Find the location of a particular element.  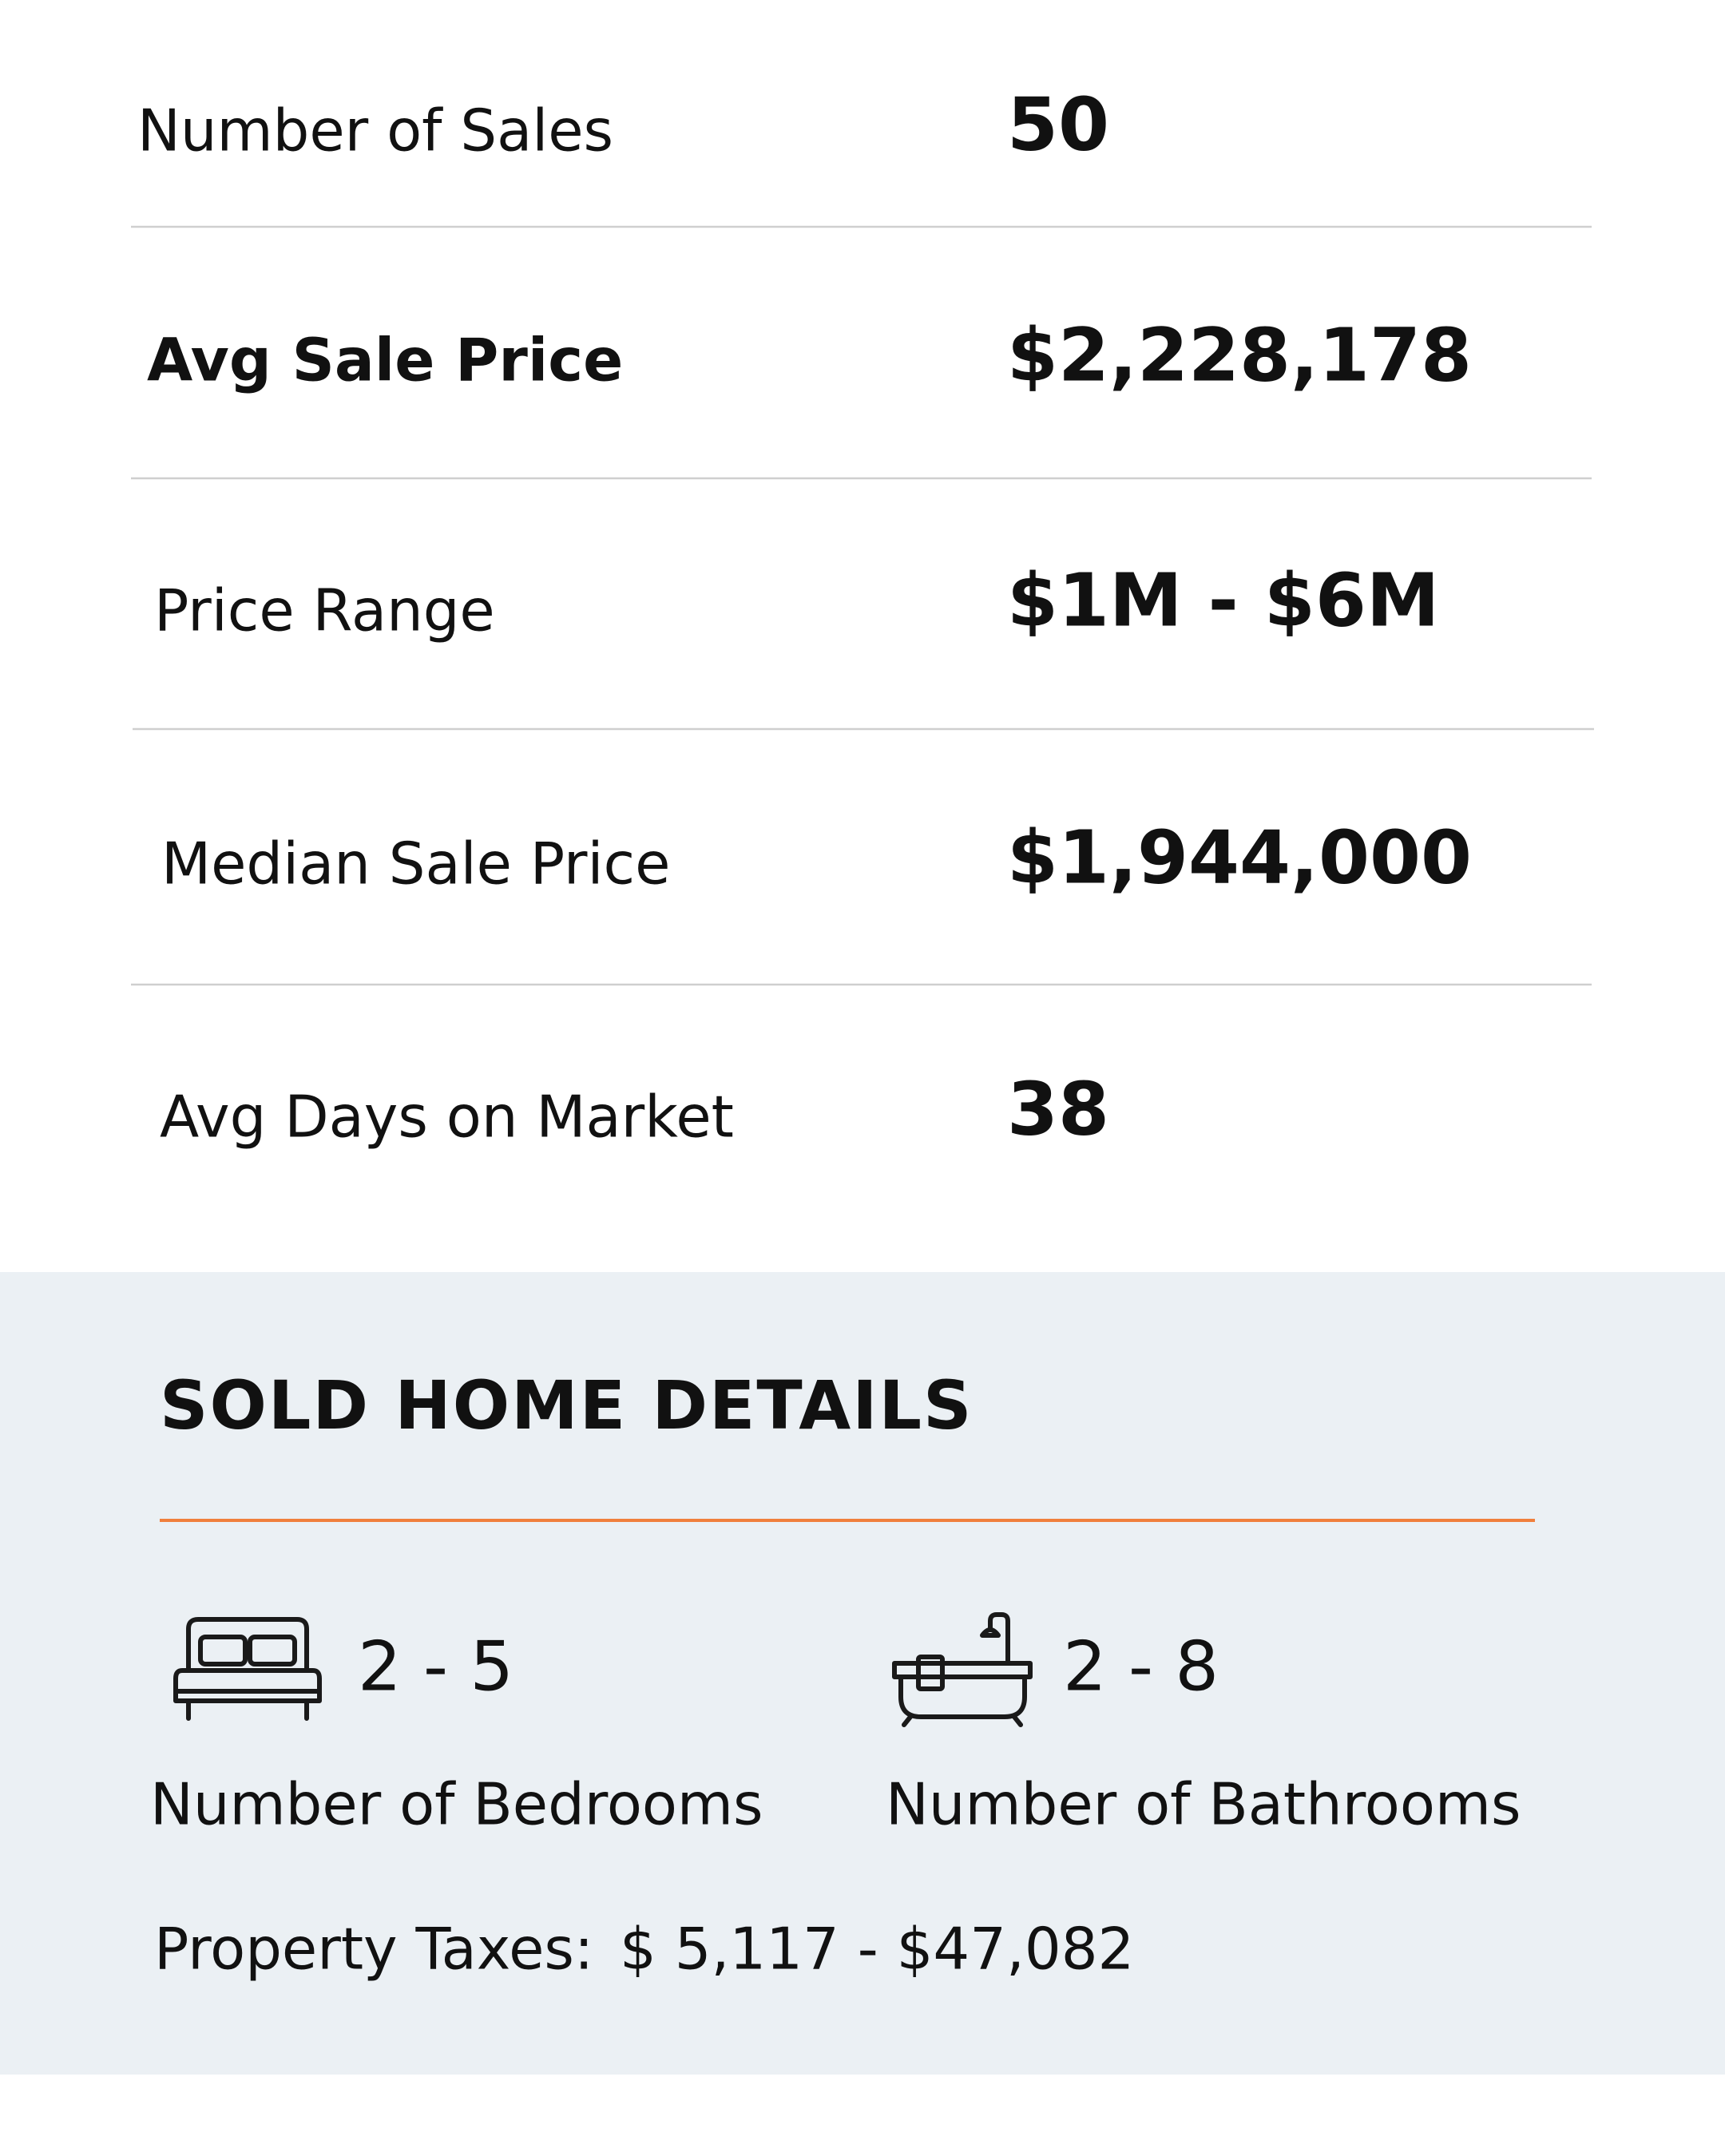

stat-label: Avg Sale Price is located at coordinates (385, 361).